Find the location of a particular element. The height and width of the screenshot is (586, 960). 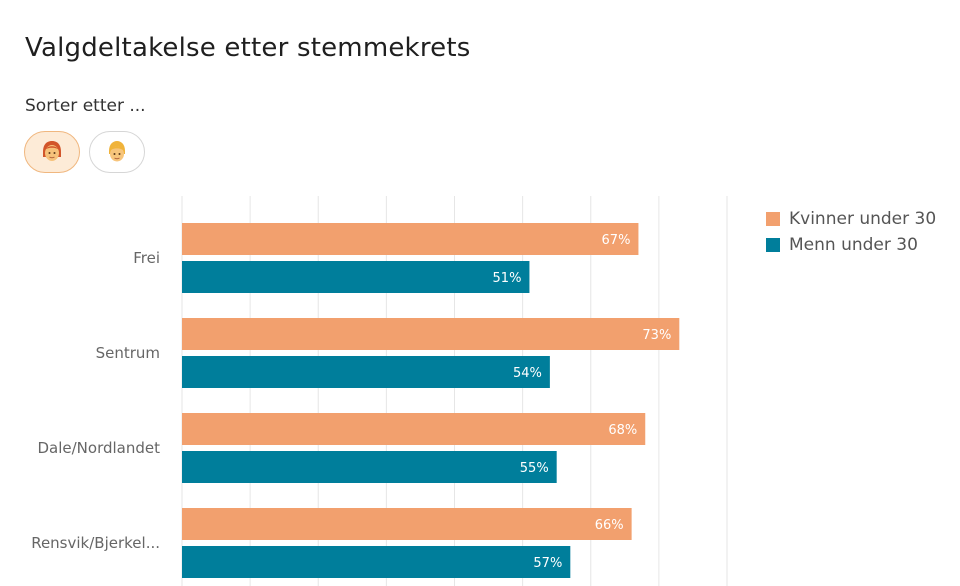

woman-emoji-icon is located at coordinates (52, 151).